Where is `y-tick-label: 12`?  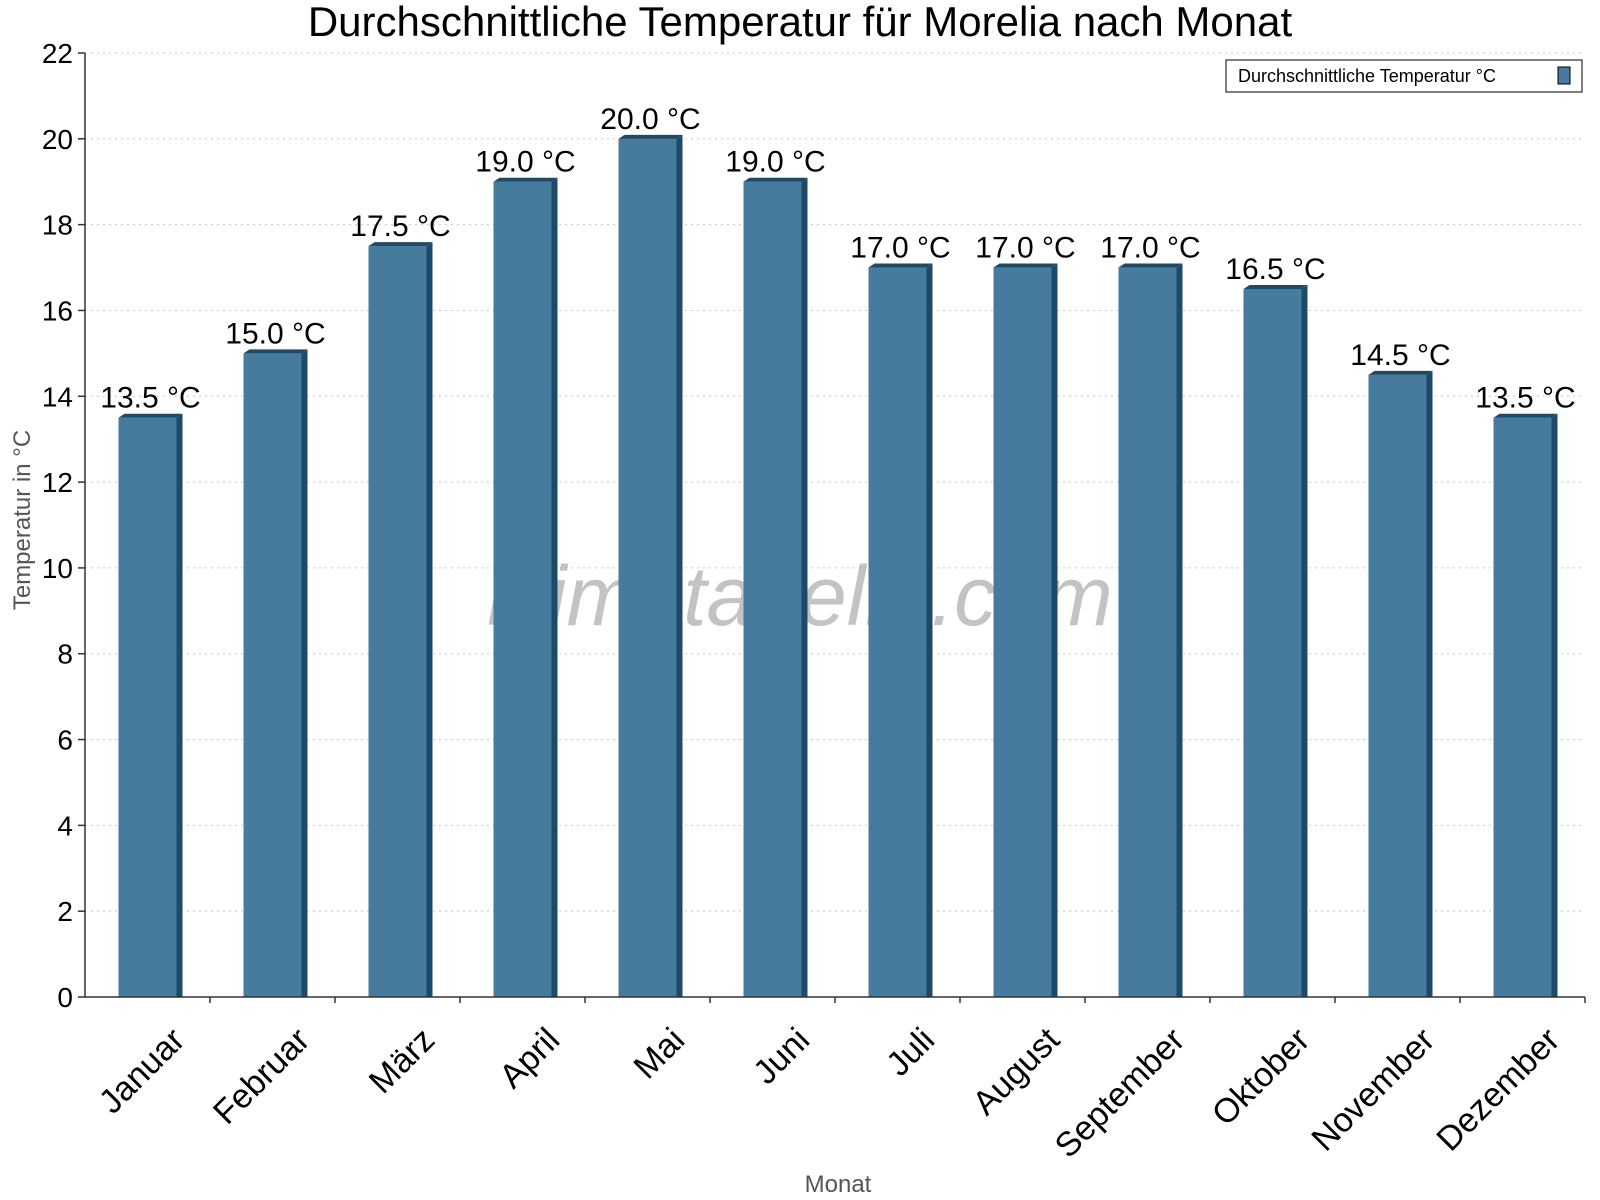
y-tick-label: 12 is located at coordinates (57, 482).